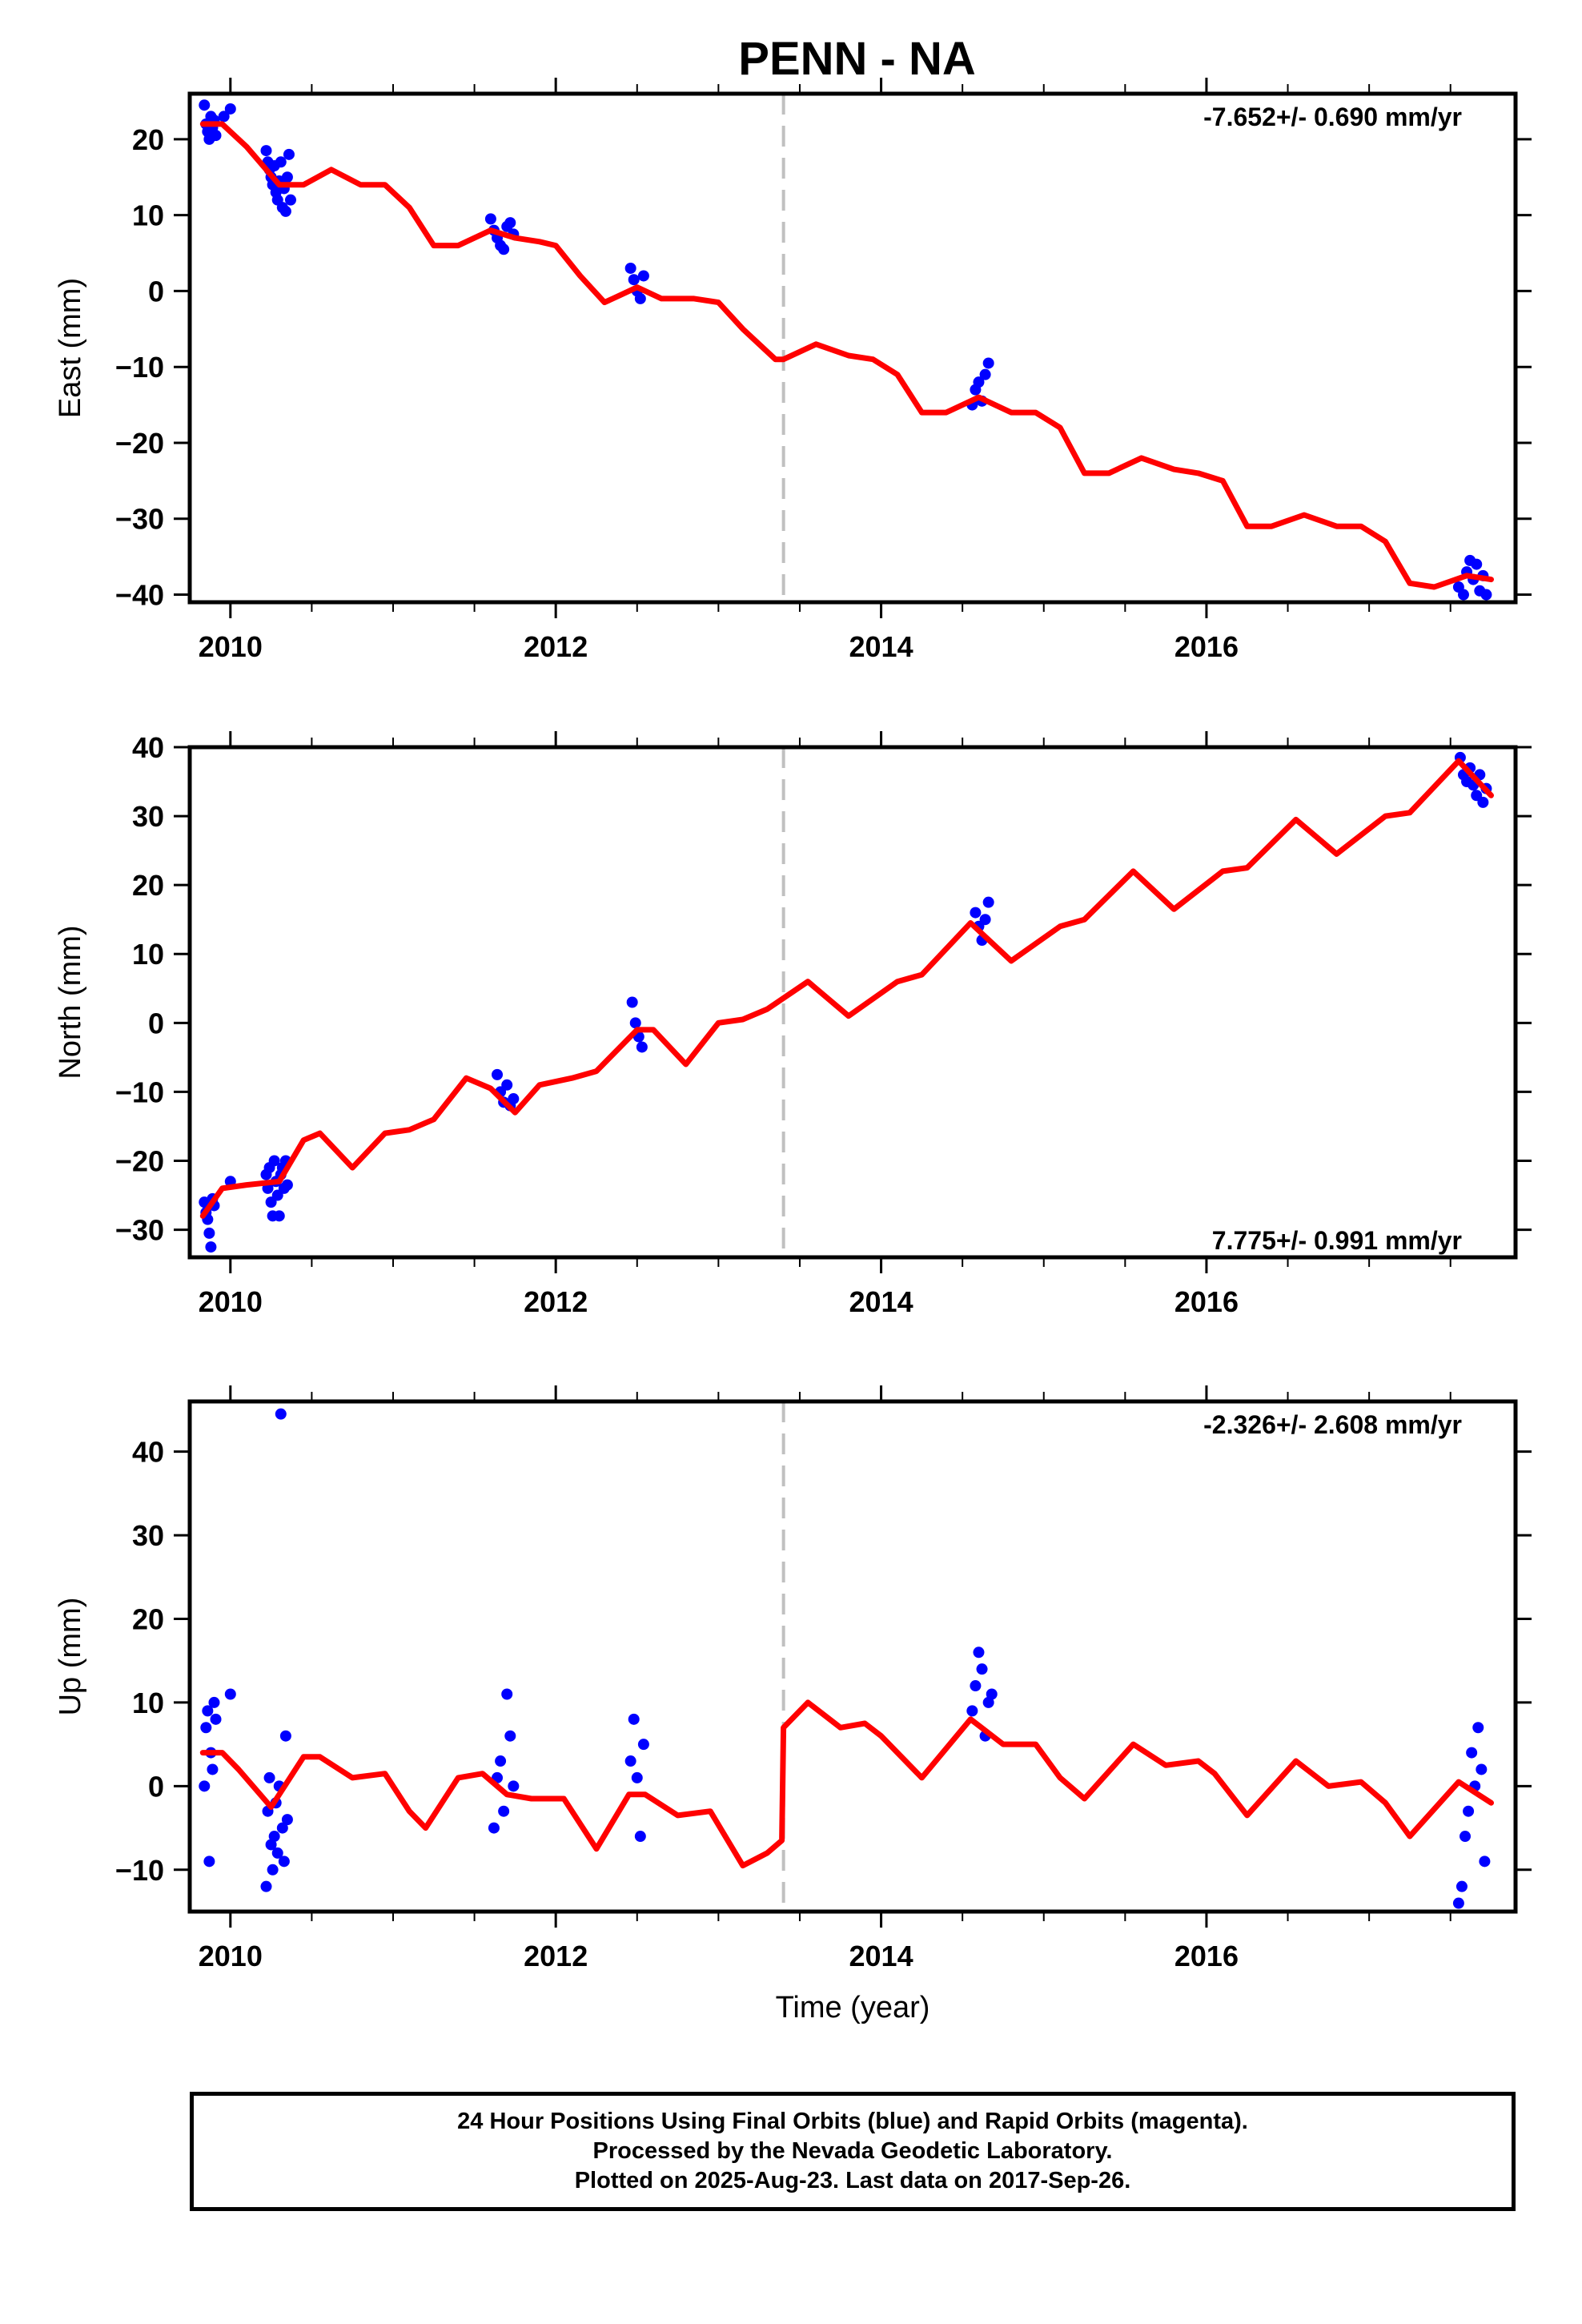 Image resolution: width=1582 pixels, height=2324 pixels. I want to click on y-axis-label: Up (mm), so click(70, 1657).